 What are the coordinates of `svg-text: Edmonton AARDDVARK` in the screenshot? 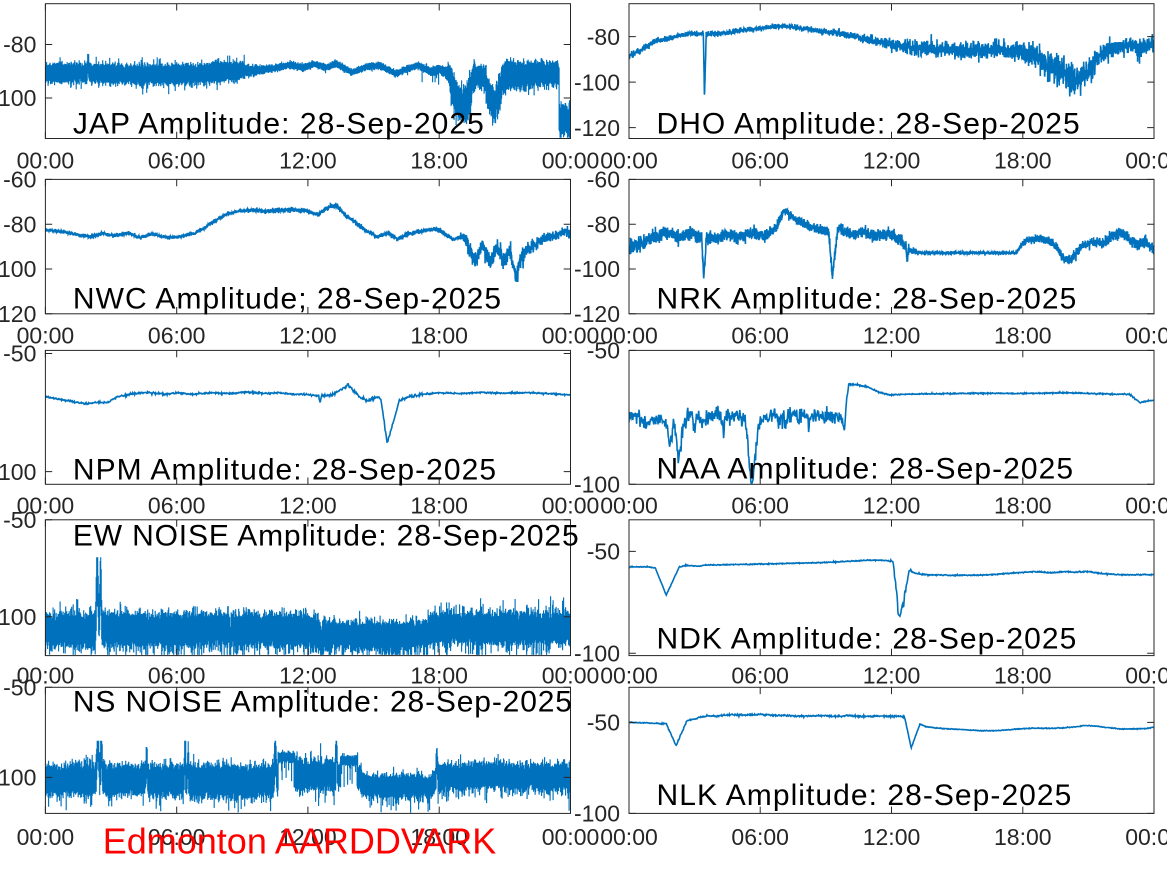 It's located at (300, 841).